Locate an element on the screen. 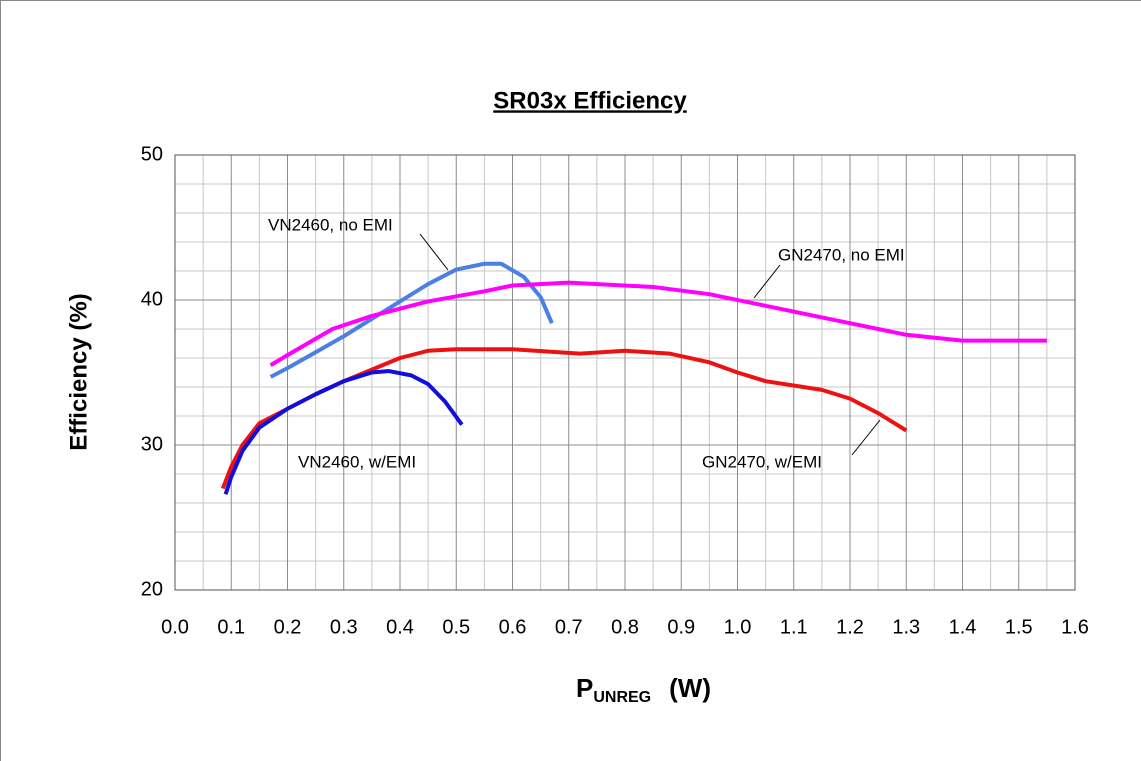  y-tick-label: 40 is located at coordinates (152, 299).